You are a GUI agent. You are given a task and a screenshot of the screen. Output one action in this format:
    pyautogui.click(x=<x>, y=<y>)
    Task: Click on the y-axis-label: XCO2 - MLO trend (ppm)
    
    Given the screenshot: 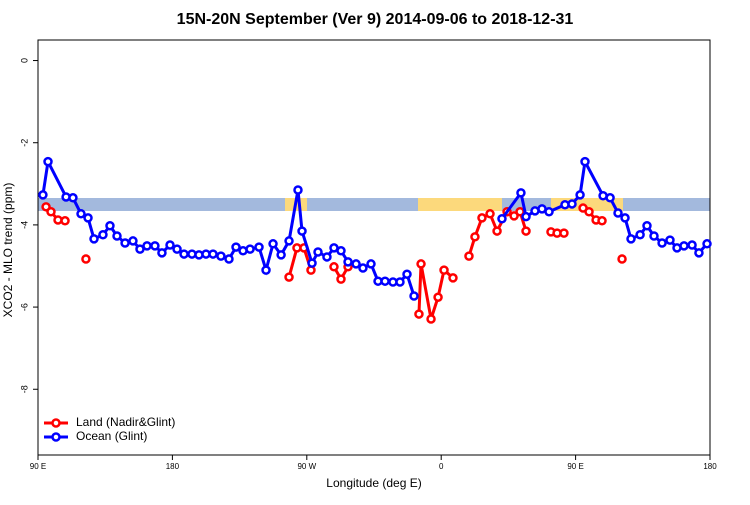 What is the action you would take?
    pyautogui.click(x=8, y=250)
    